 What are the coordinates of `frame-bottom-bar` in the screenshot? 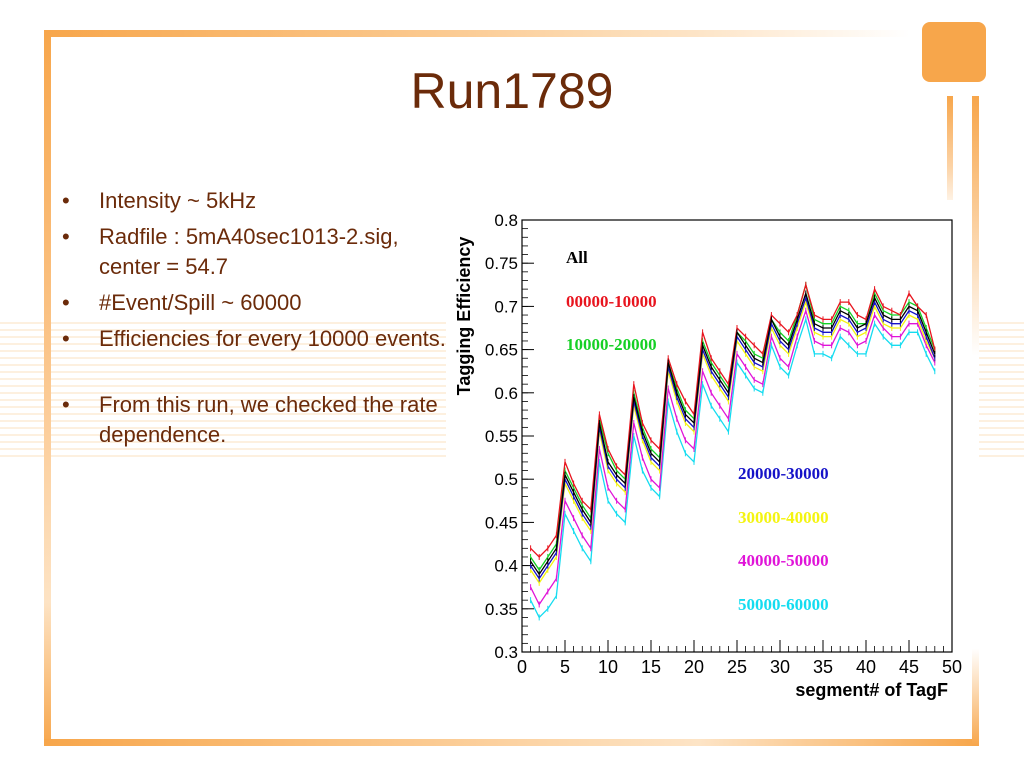 It's located at (511, 742).